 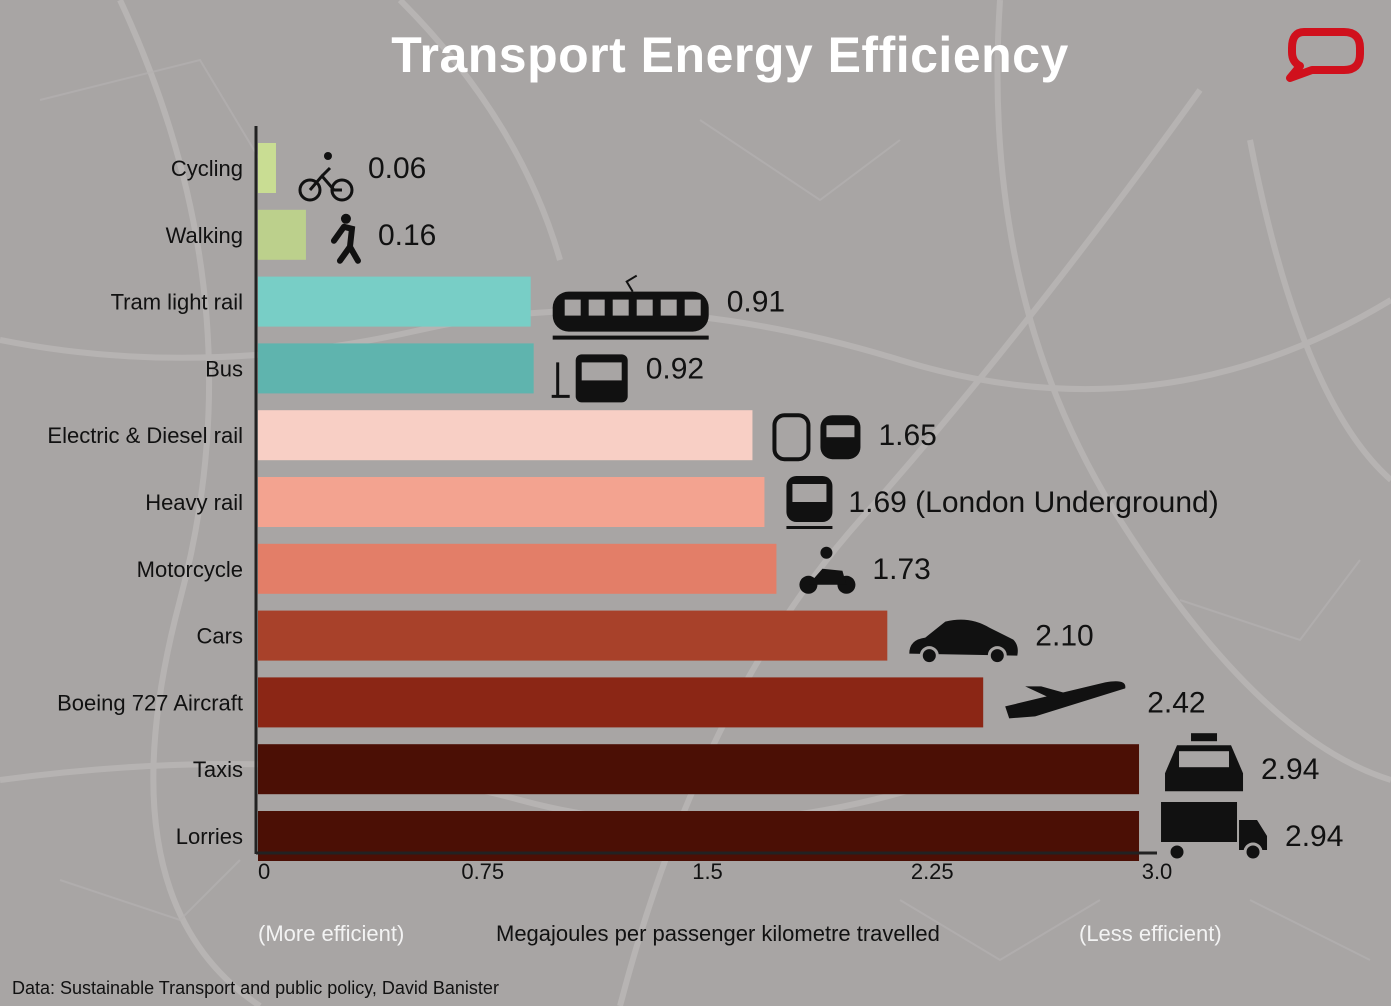 I want to click on tram, so click(x=791, y=437).